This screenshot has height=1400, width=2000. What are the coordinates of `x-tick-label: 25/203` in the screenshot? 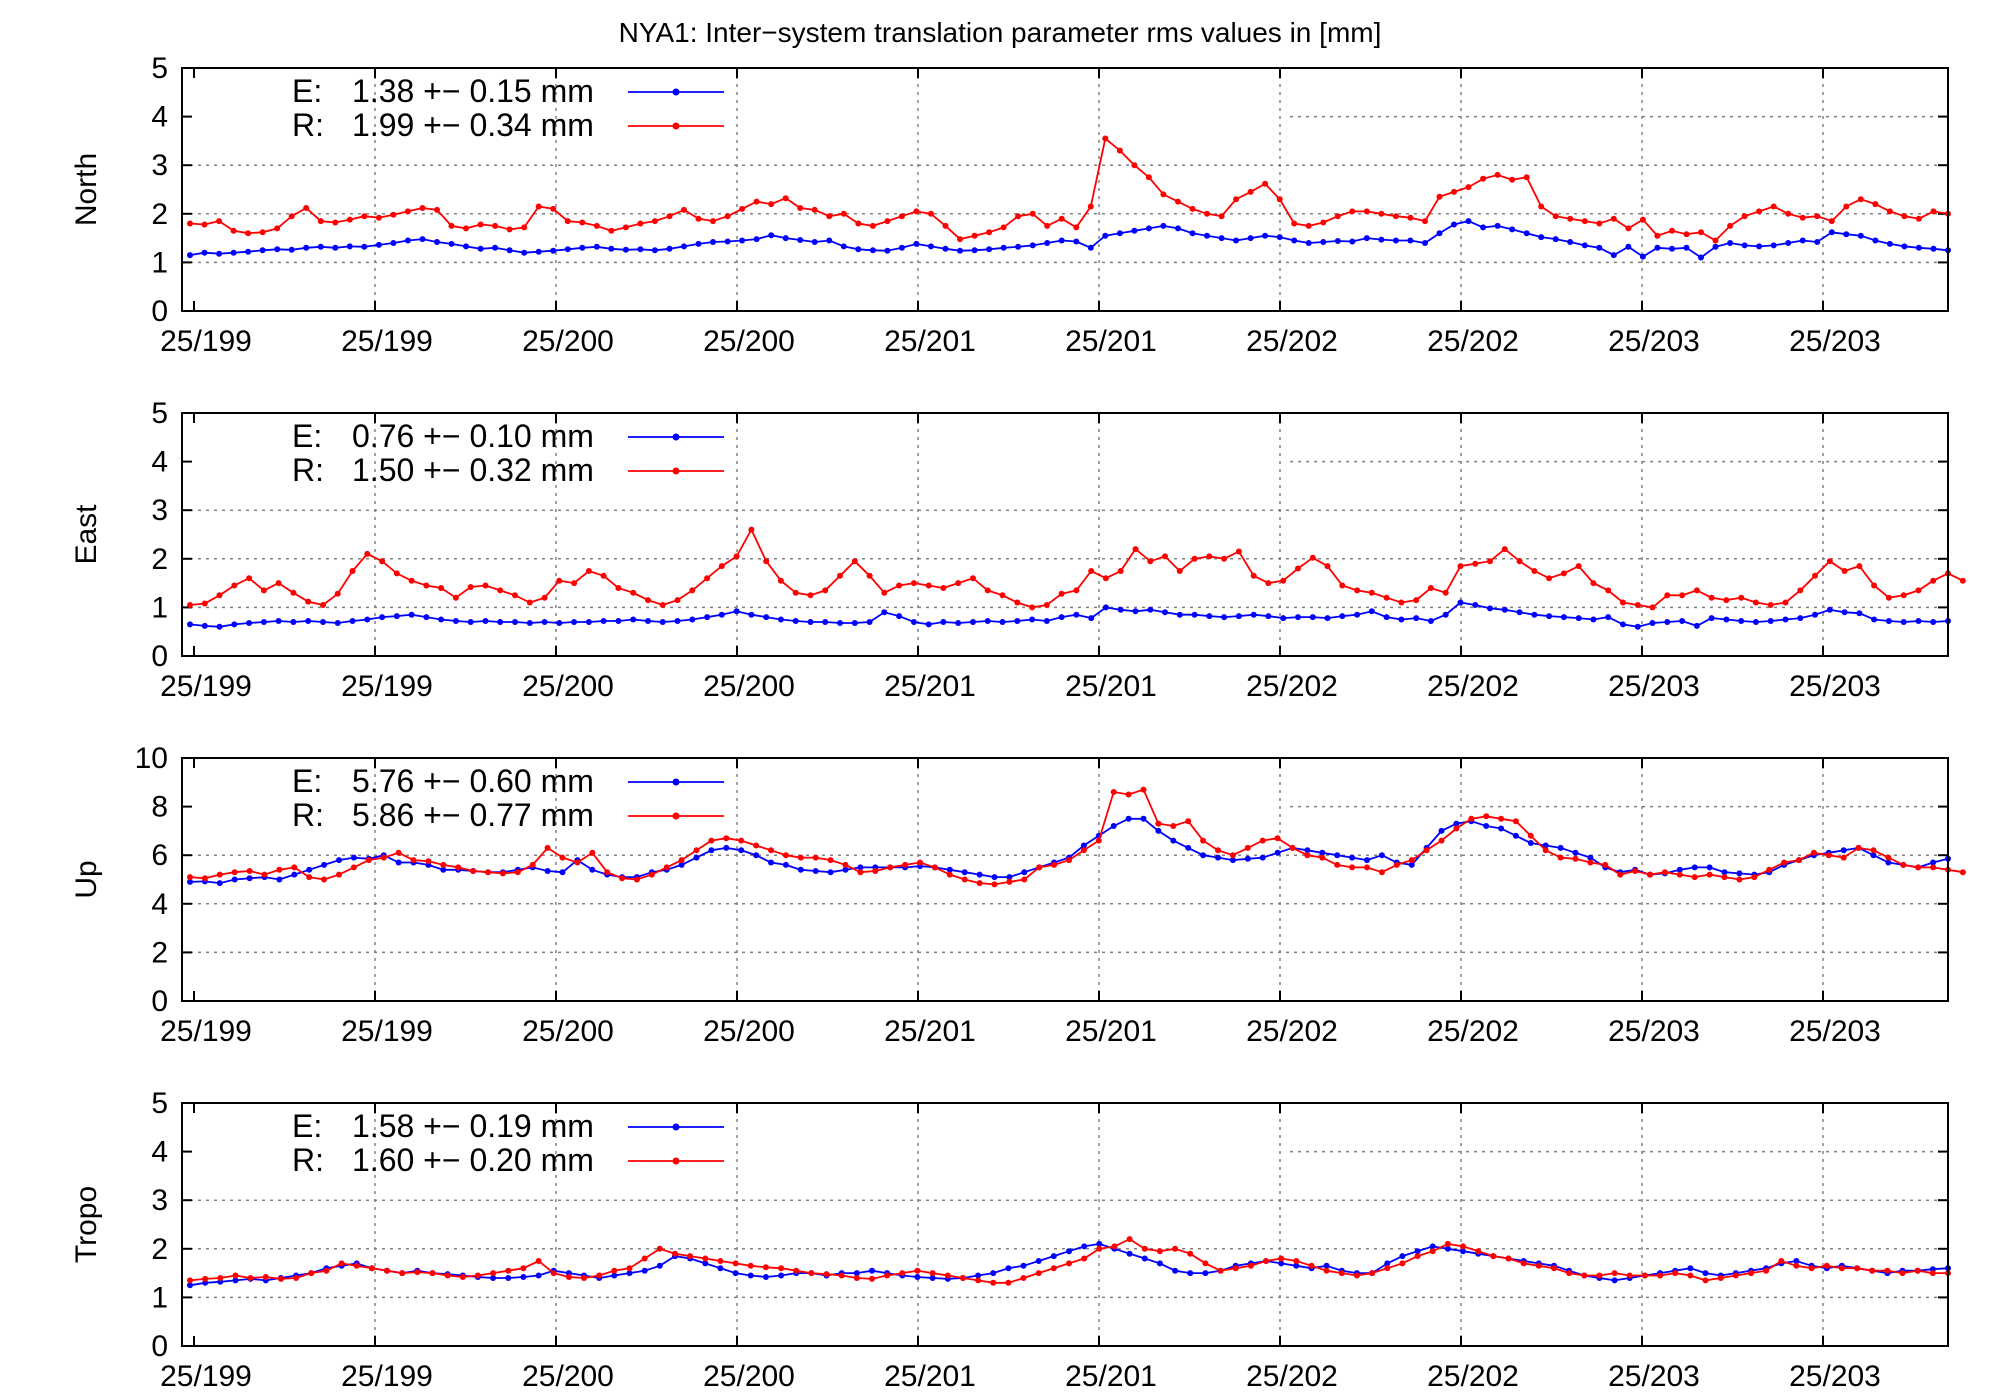 It's located at (1654, 1031).